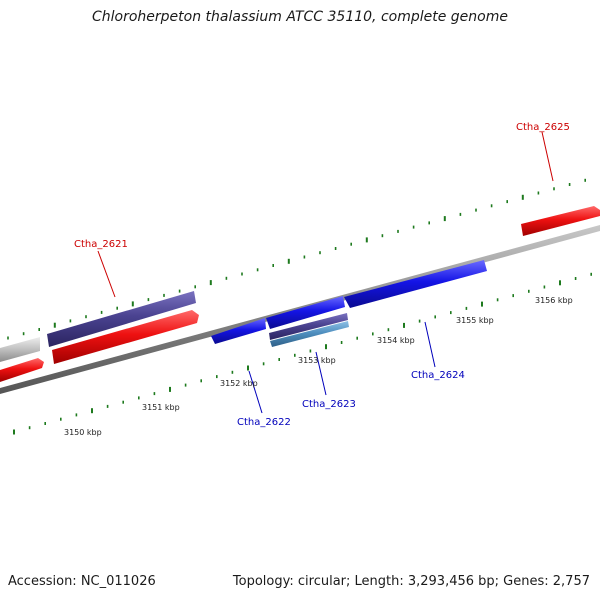 The image size is (600, 600). I want to click on gene-ctha-2621-red, so click(125, 337).